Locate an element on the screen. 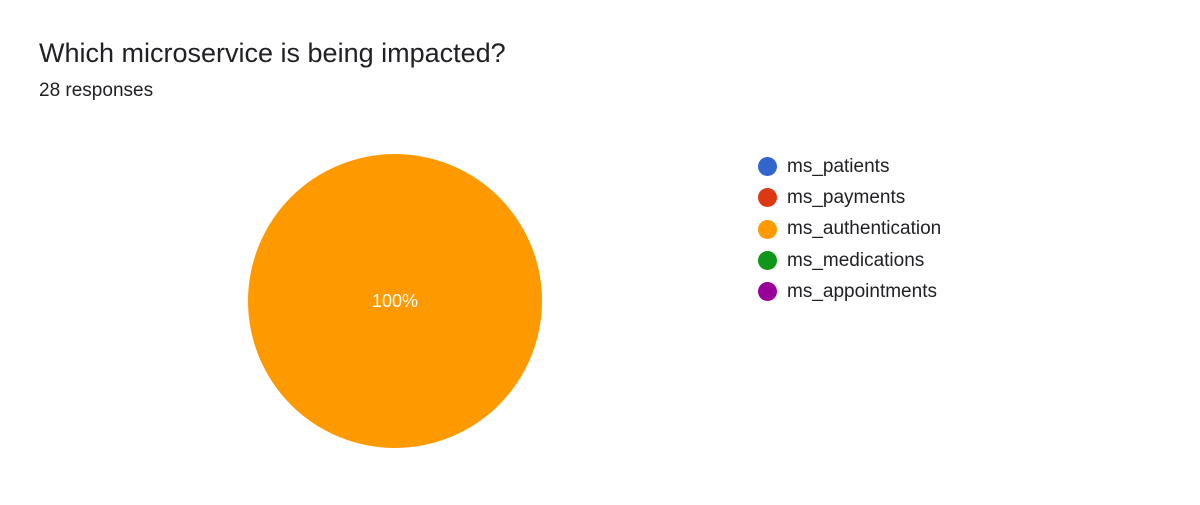 The height and width of the screenshot is (505, 1200). response-count: 28 responses is located at coordinates (96, 90).